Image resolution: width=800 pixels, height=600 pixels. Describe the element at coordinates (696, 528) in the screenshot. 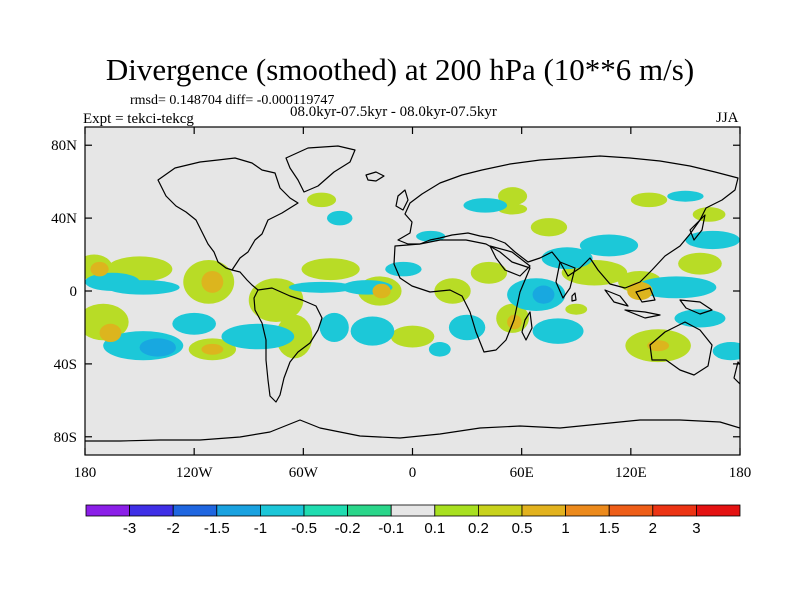

I see `colorbar-label: 3` at that location.